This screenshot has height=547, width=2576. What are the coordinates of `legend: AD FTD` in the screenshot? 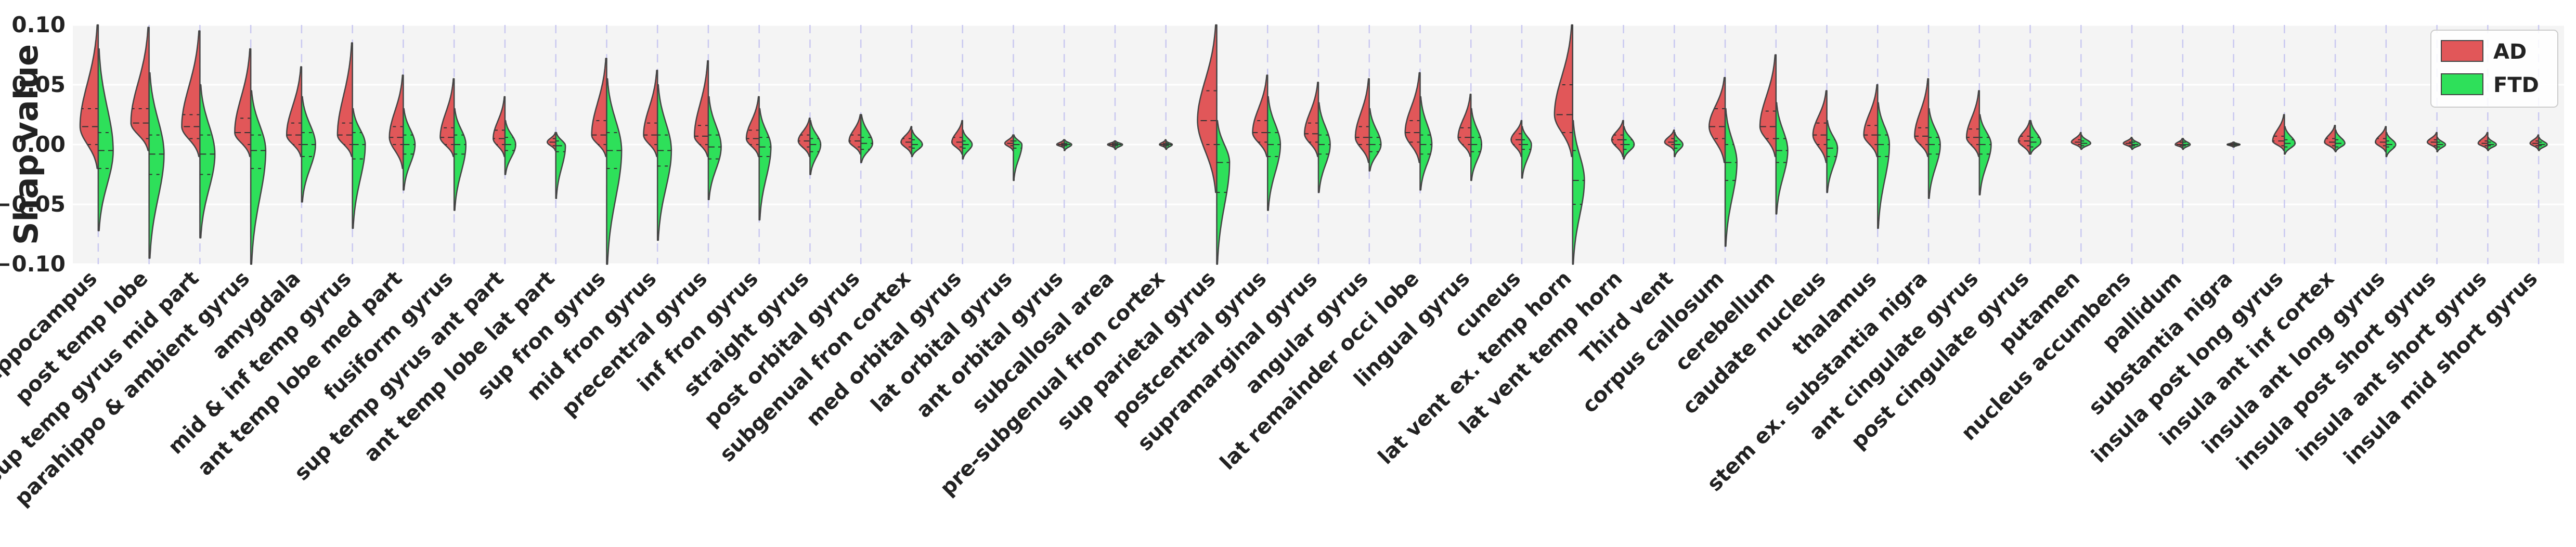 It's located at (2494, 69).